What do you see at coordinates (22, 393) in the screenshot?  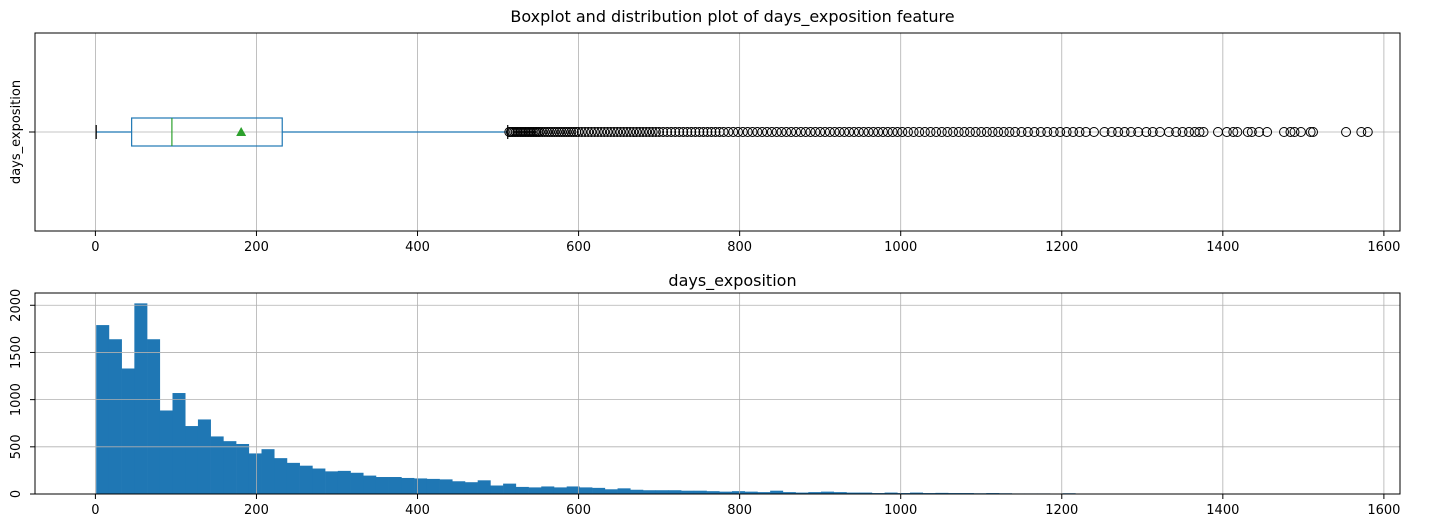 I see `histogram-y-ticks: 0 500 1000 1500 2000` at bounding box center [22, 393].